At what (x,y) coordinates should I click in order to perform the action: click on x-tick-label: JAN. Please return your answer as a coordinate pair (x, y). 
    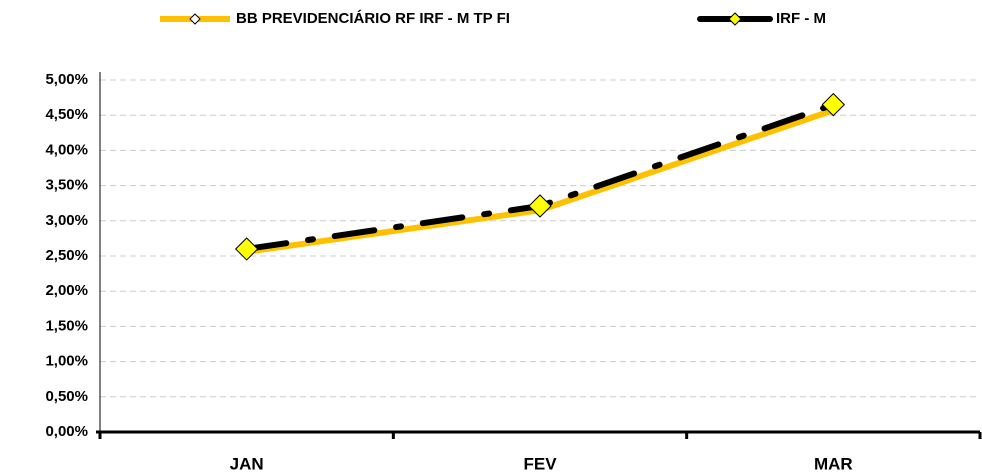
    Looking at the image, I should click on (247, 463).